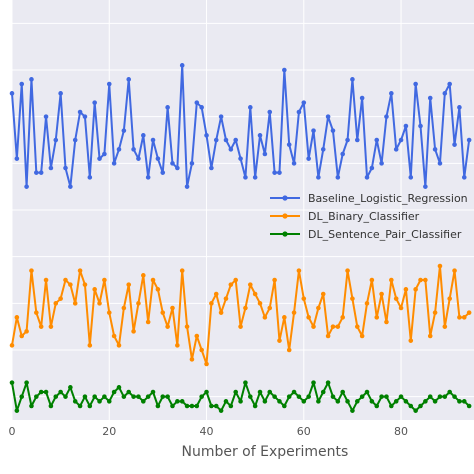  Describe the element at coordinates (109, 431) in the screenshot. I see `x-tick-label: 20` at that location.